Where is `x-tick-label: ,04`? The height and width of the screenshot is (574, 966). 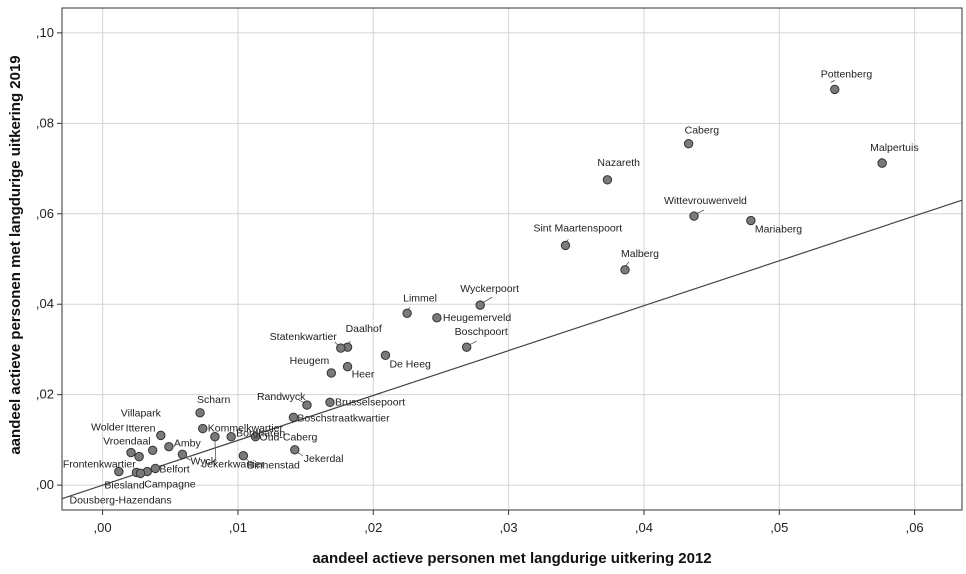 x-tick-label: ,04 is located at coordinates (644, 527).